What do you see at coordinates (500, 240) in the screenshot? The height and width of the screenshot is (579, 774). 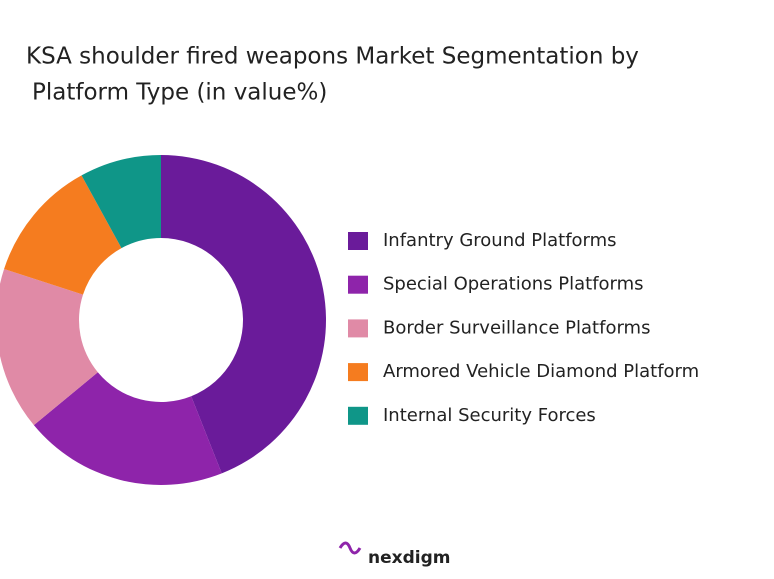 I see `legend-label: Infantry Ground Platforms` at bounding box center [500, 240].